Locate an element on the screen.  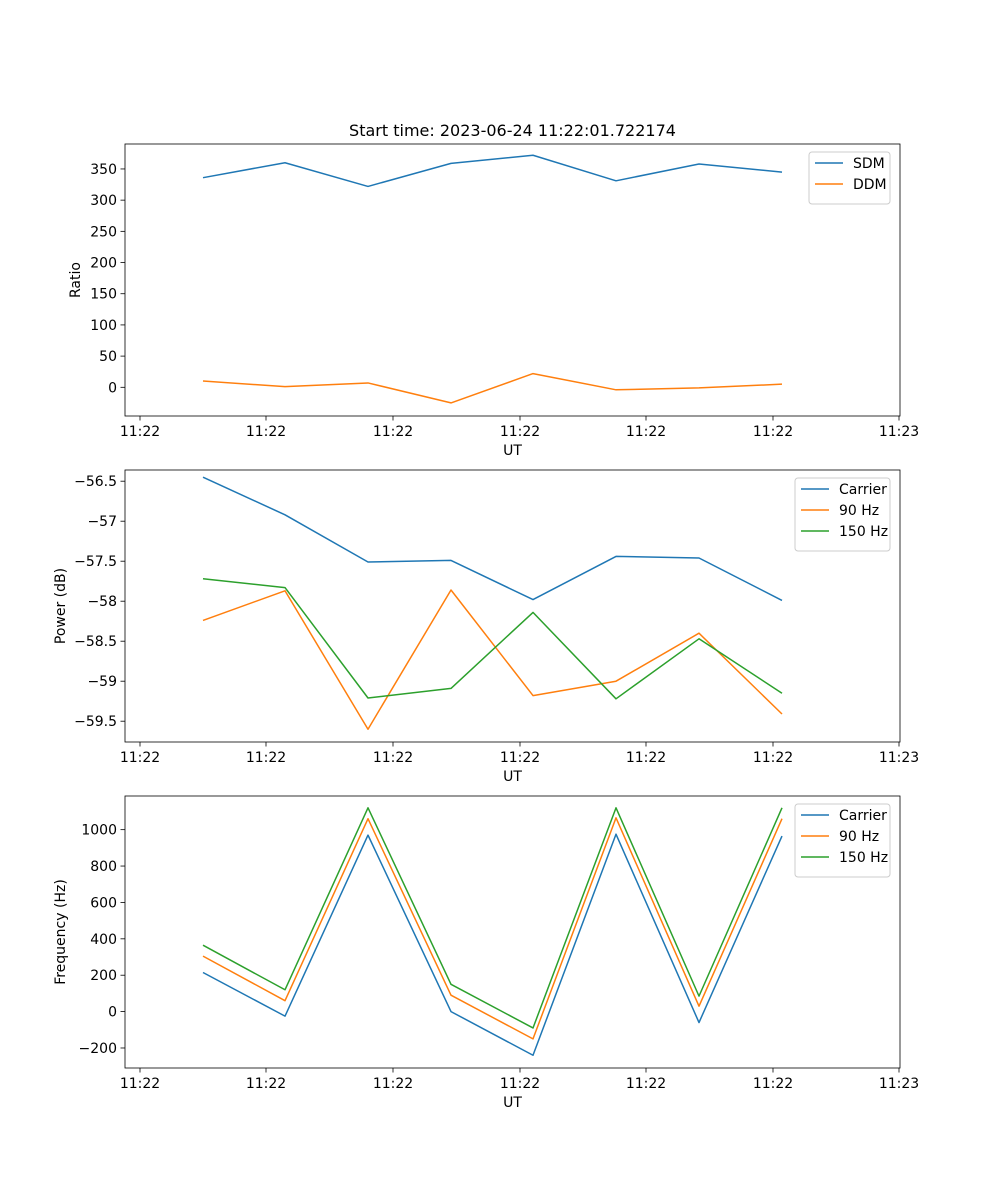
y-tick-label: 800 is located at coordinates (103, 867).